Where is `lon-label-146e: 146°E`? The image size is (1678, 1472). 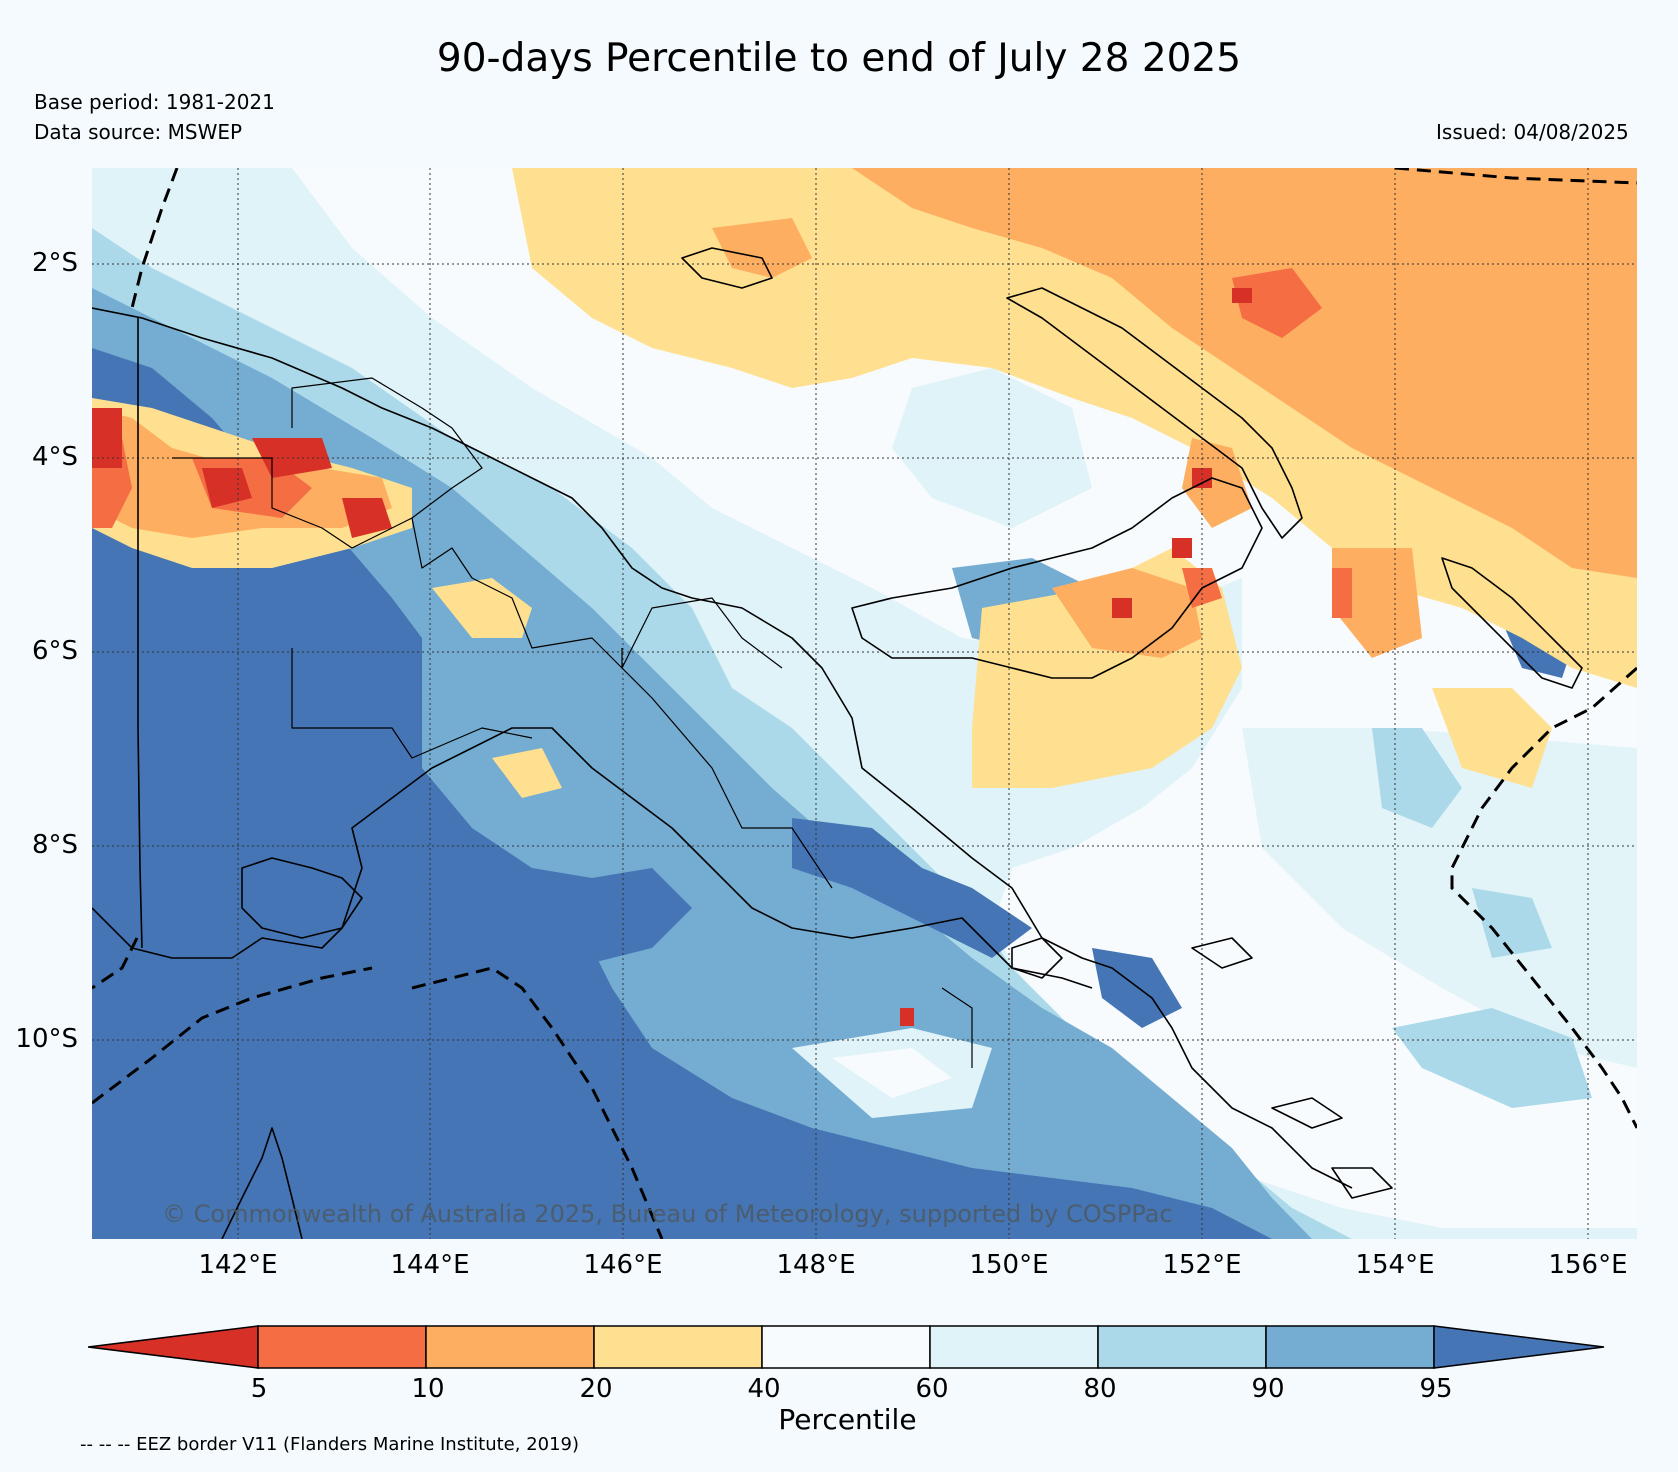
lon-label-146e: 146°E is located at coordinates (623, 1265).